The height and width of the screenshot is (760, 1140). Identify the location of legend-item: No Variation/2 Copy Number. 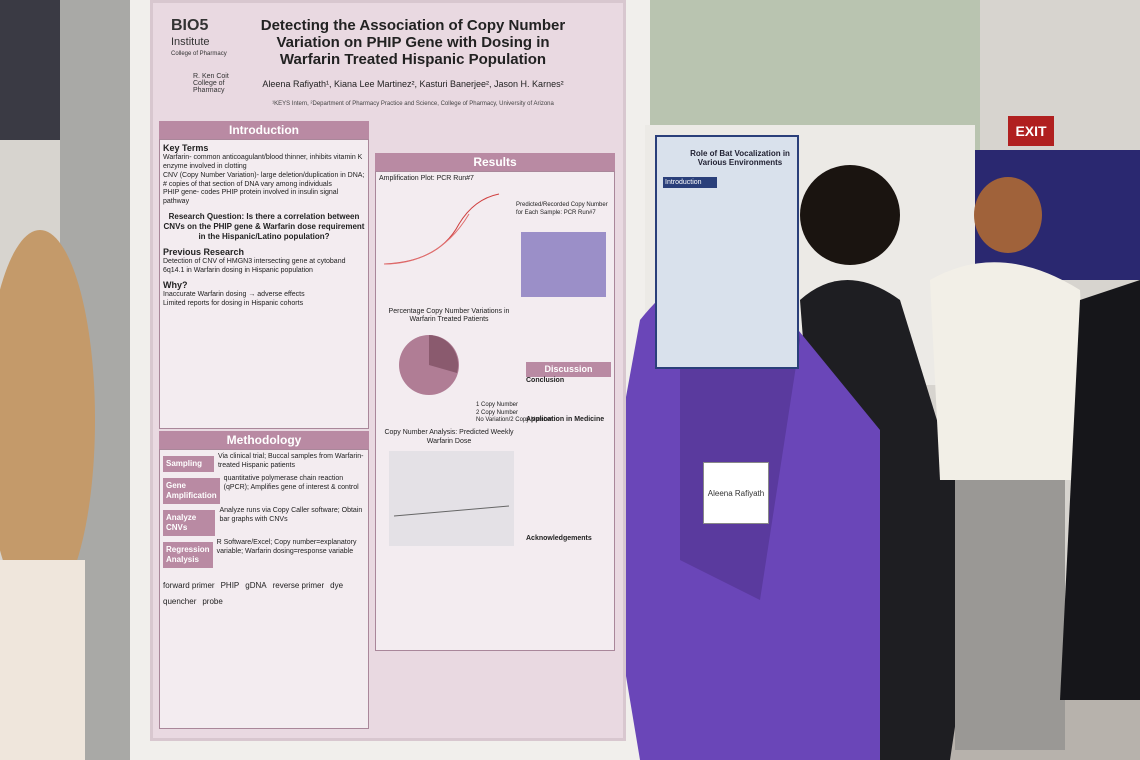
(514, 420).